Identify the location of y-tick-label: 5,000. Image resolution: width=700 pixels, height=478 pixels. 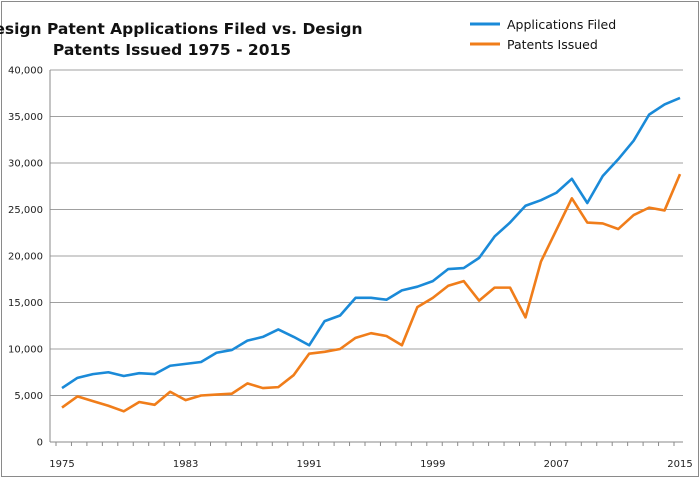
(28, 396).